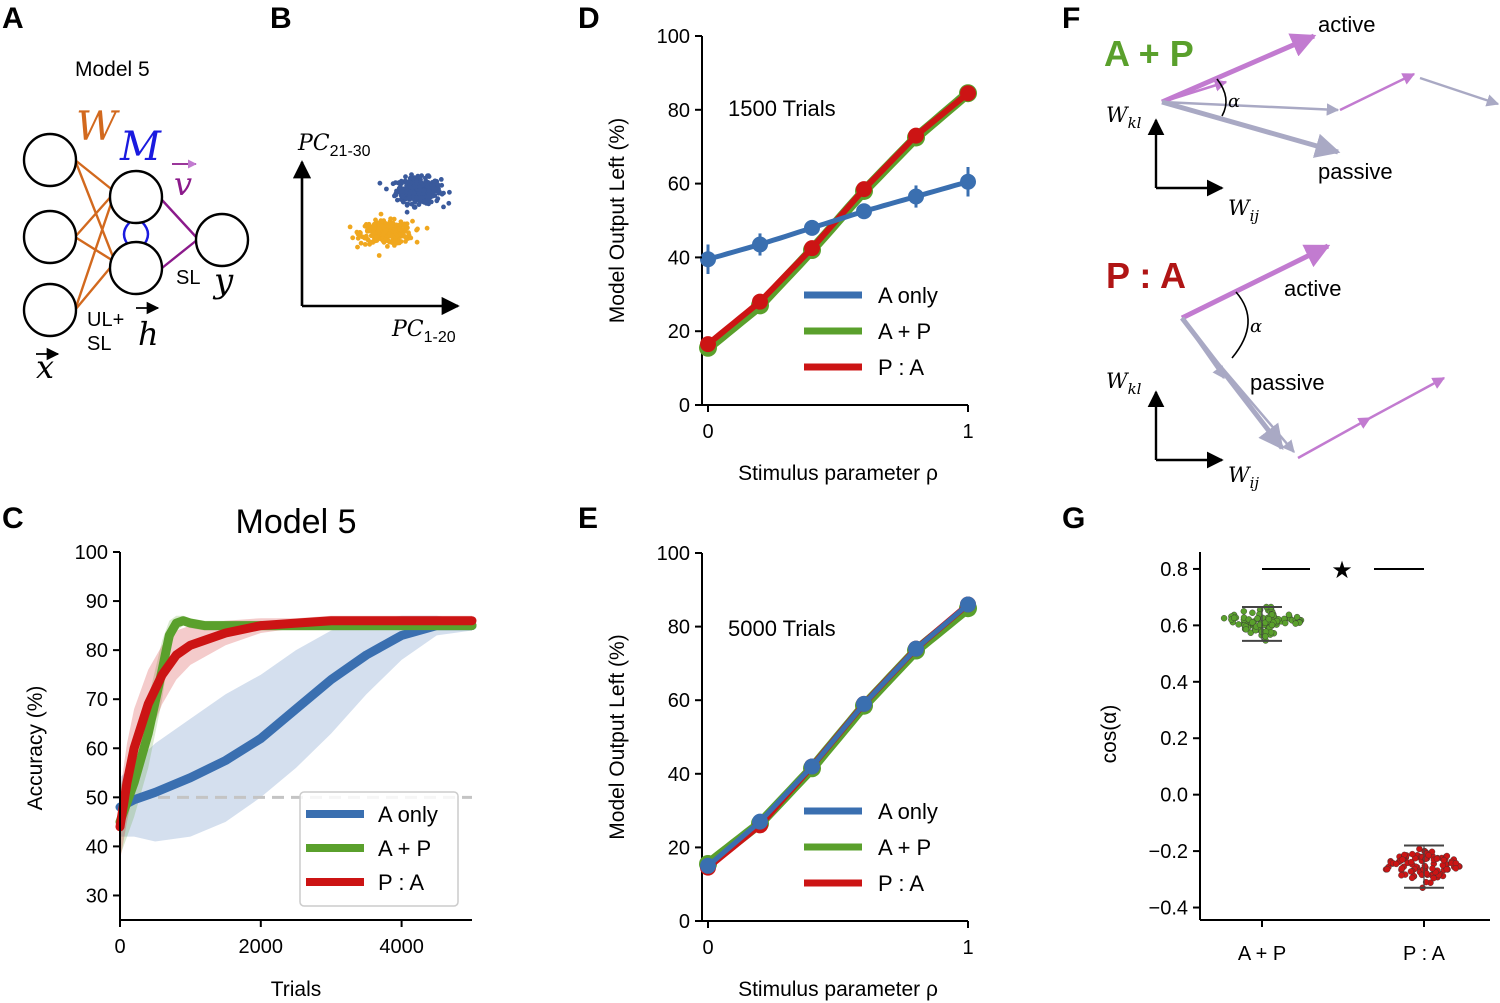 This screenshot has height=1003, width=1500. Describe the element at coordinates (1073, 518) in the screenshot. I see `panel-label-g: G` at that location.